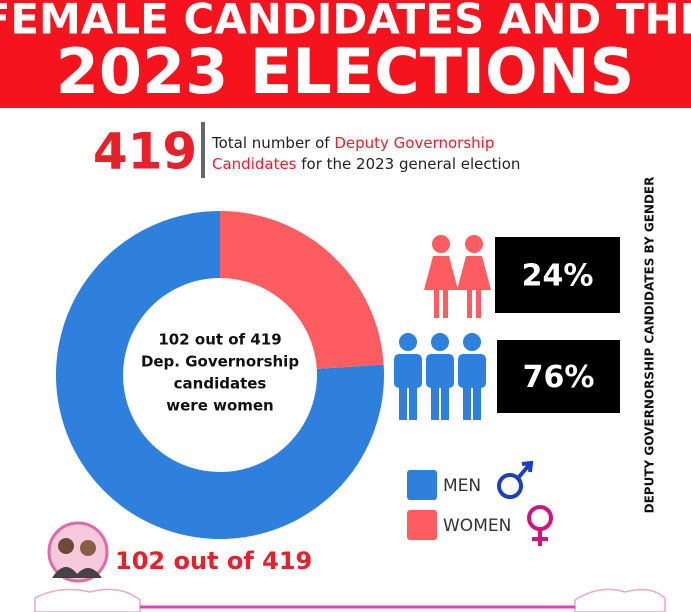  What do you see at coordinates (145, 152) in the screenshot?
I see `headline-number: 419` at bounding box center [145, 152].